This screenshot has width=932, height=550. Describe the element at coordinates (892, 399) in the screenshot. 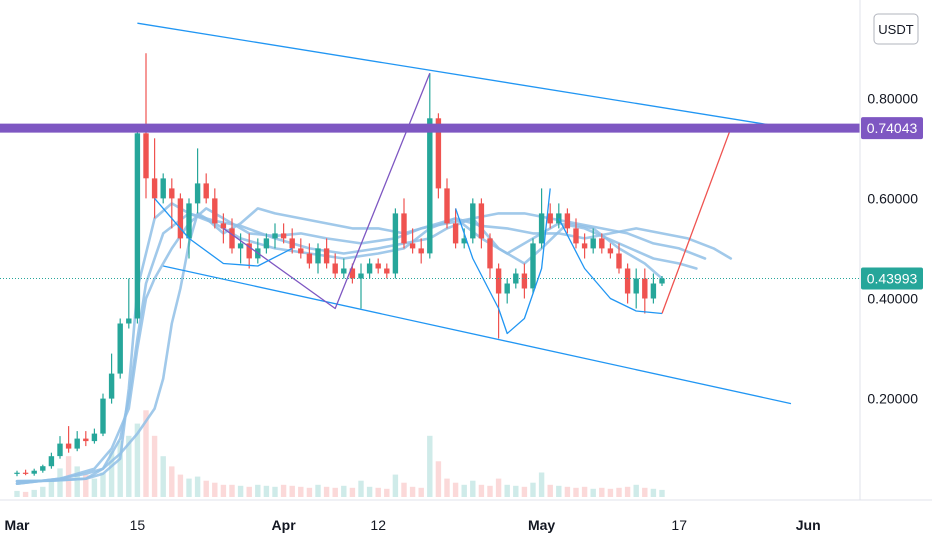

I see `price-tick-label: 0.20000` at that location.